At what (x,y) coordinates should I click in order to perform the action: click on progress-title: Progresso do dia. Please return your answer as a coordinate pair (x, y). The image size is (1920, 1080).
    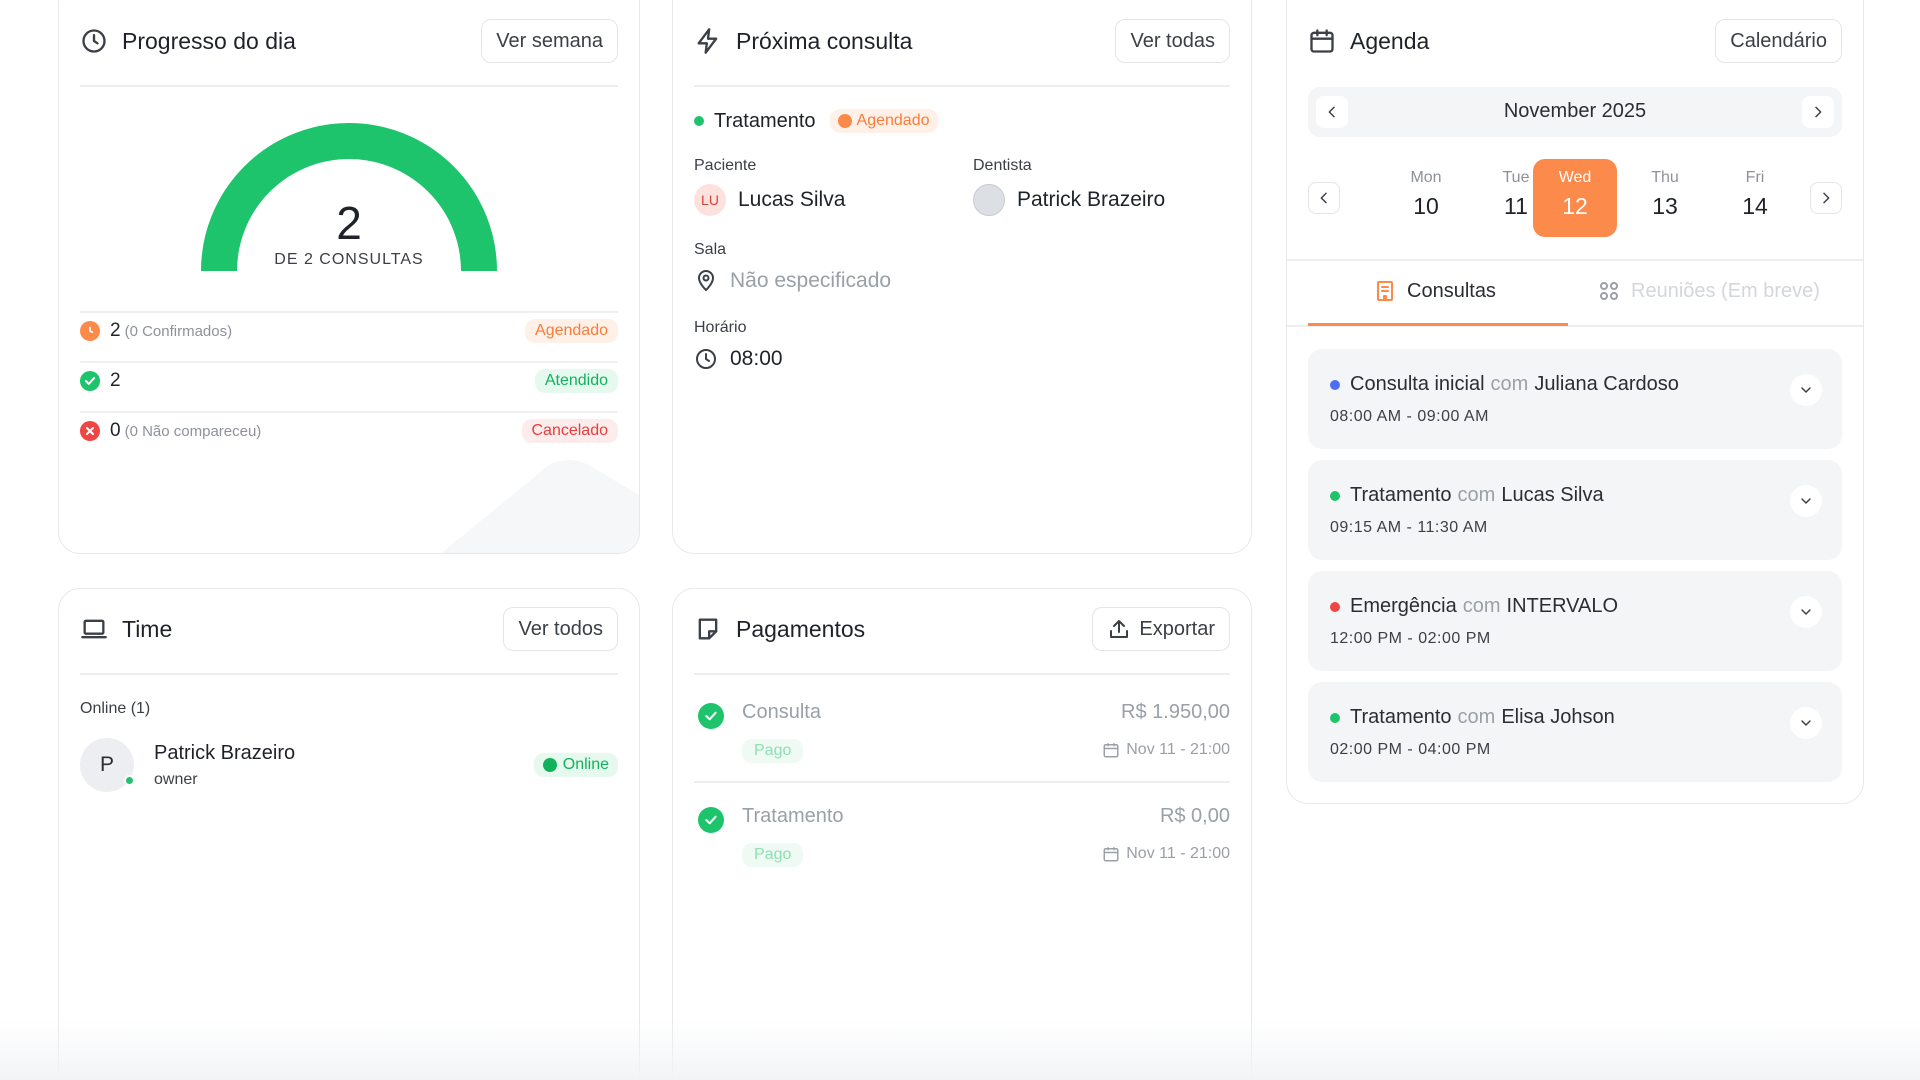
    Looking at the image, I should click on (209, 40).